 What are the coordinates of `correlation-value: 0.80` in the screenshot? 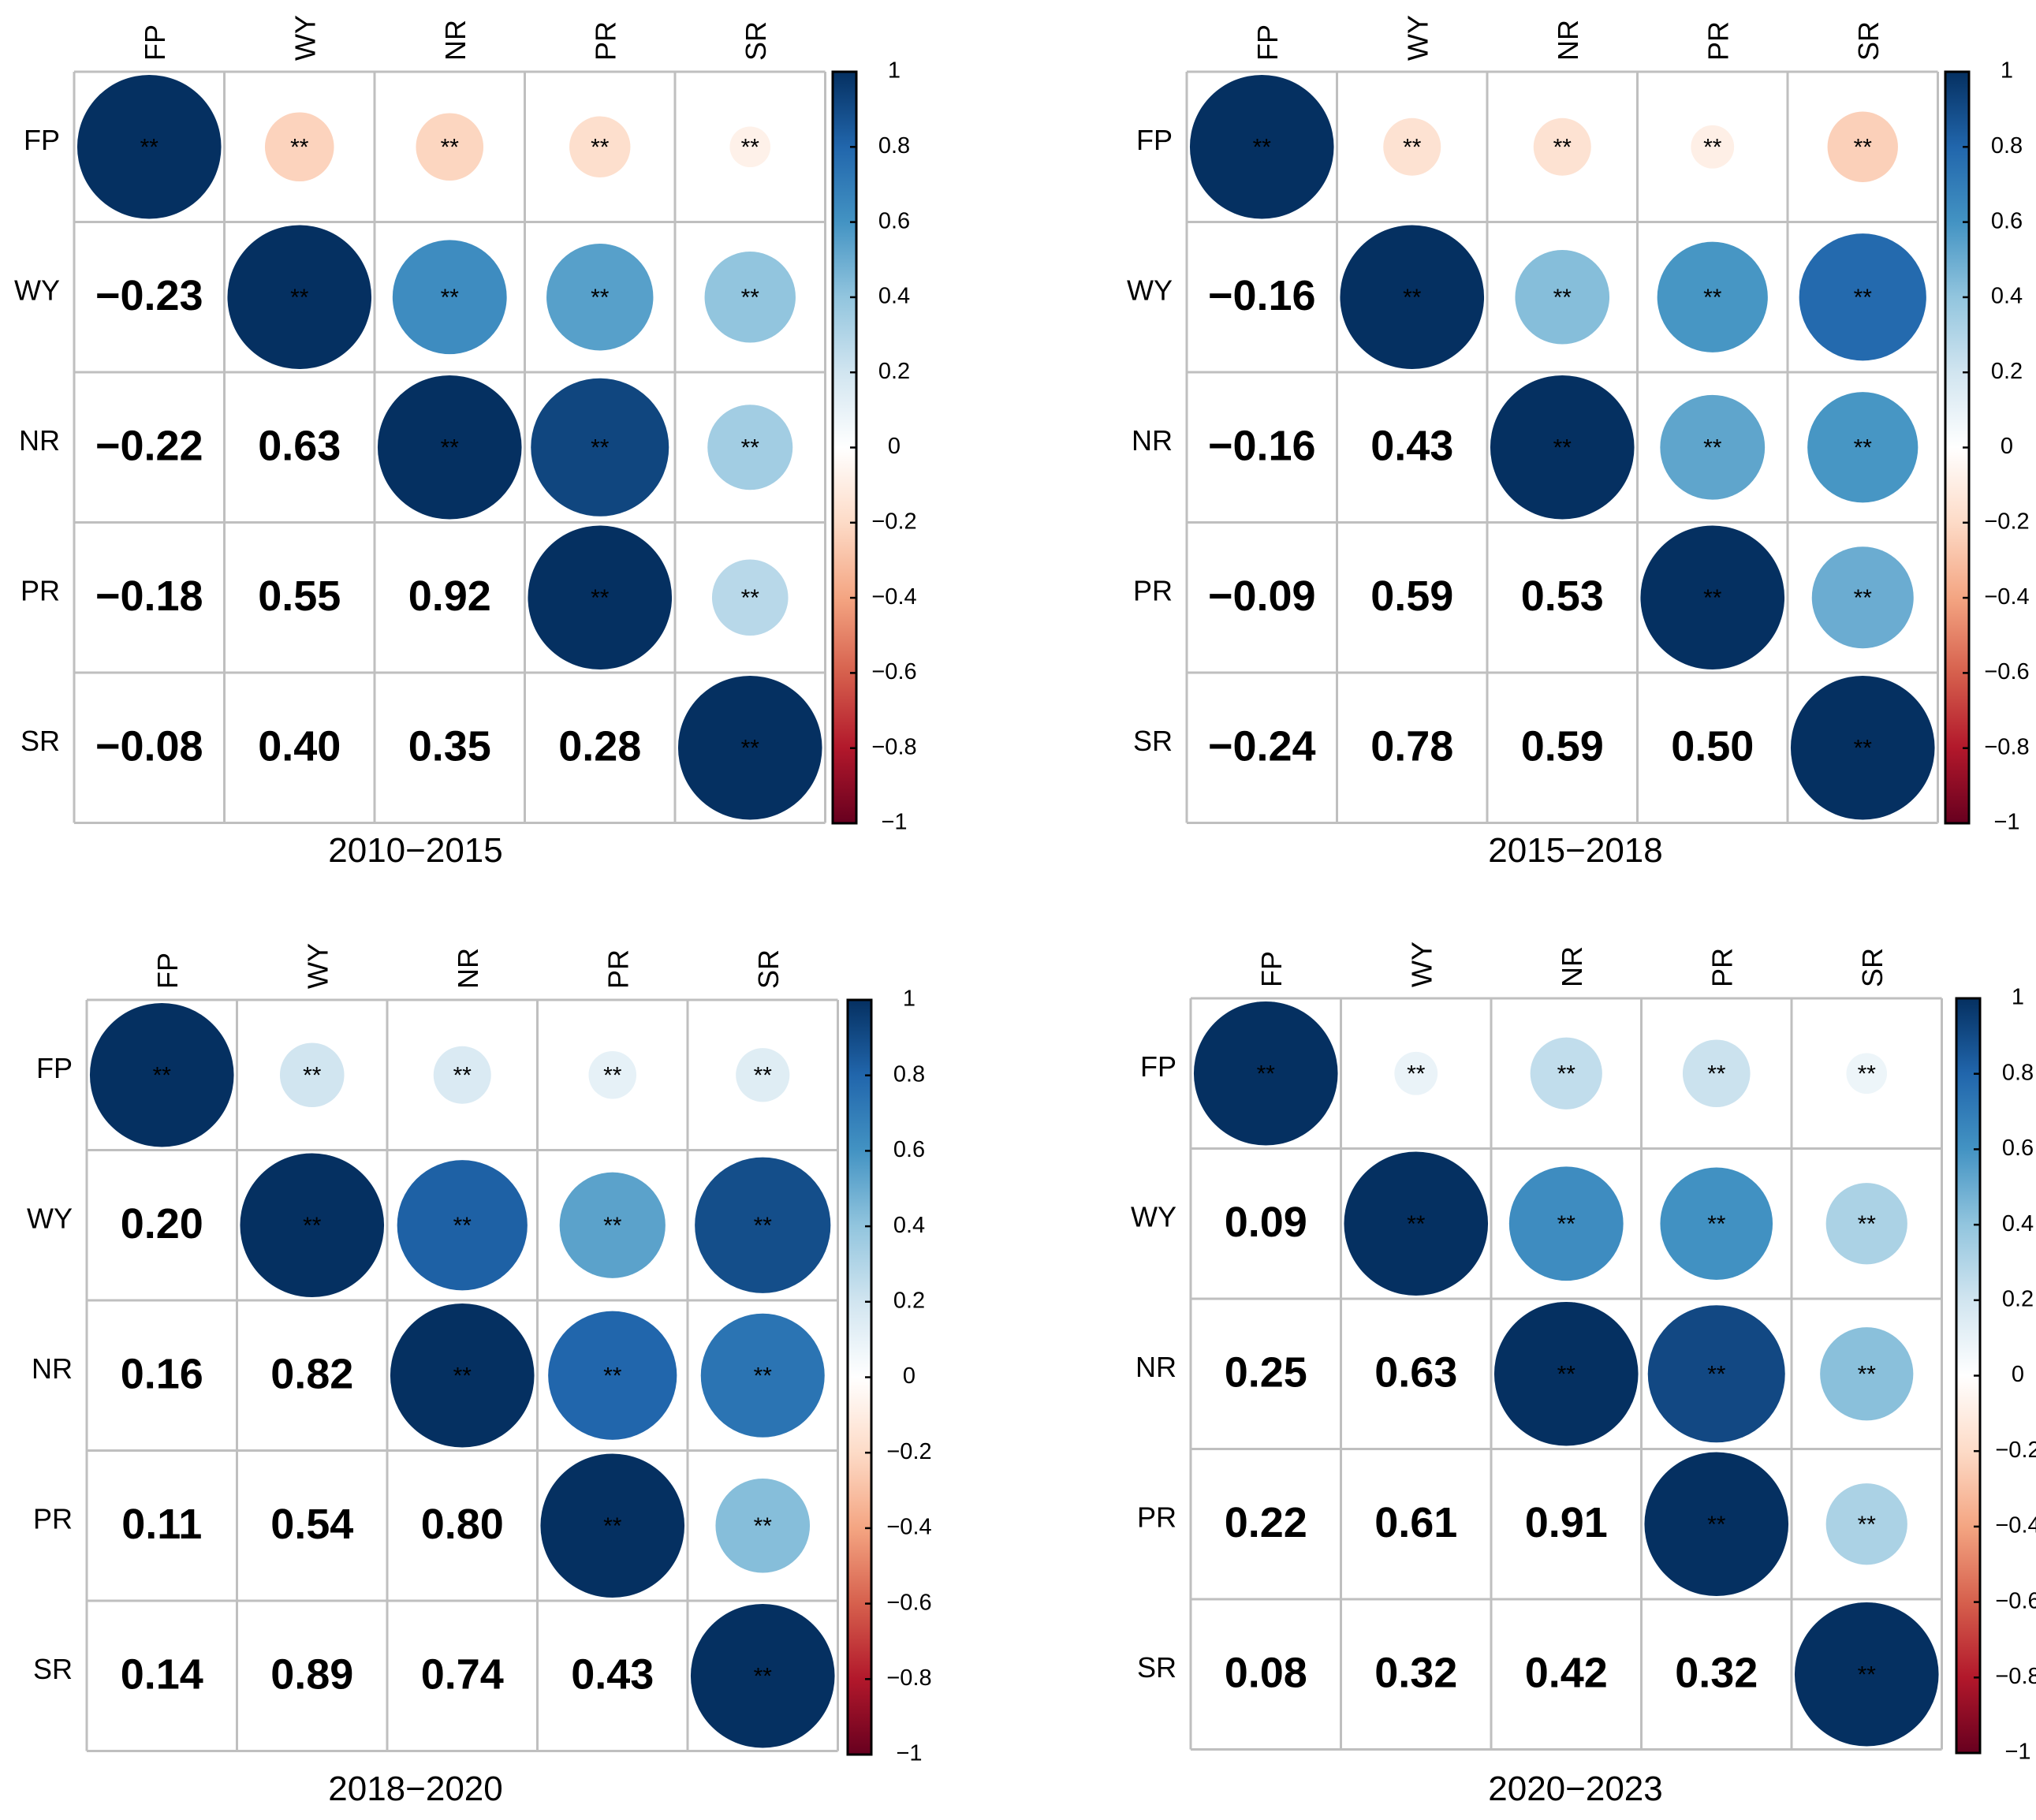 It's located at (462, 1524).